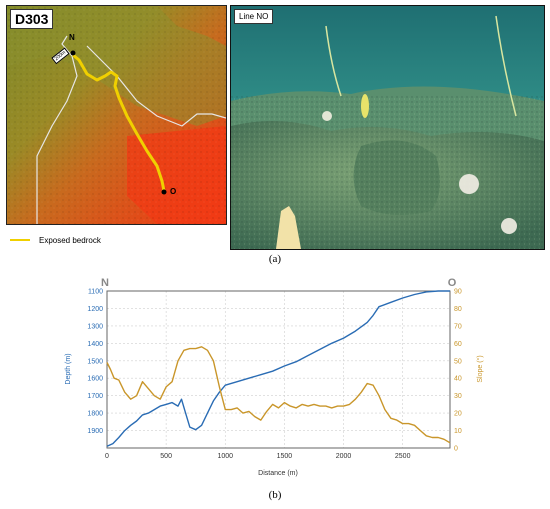 The height and width of the screenshot is (509, 550). What do you see at coordinates (458, 344) in the screenshot?
I see `slope-tick-label: 60` at bounding box center [458, 344].